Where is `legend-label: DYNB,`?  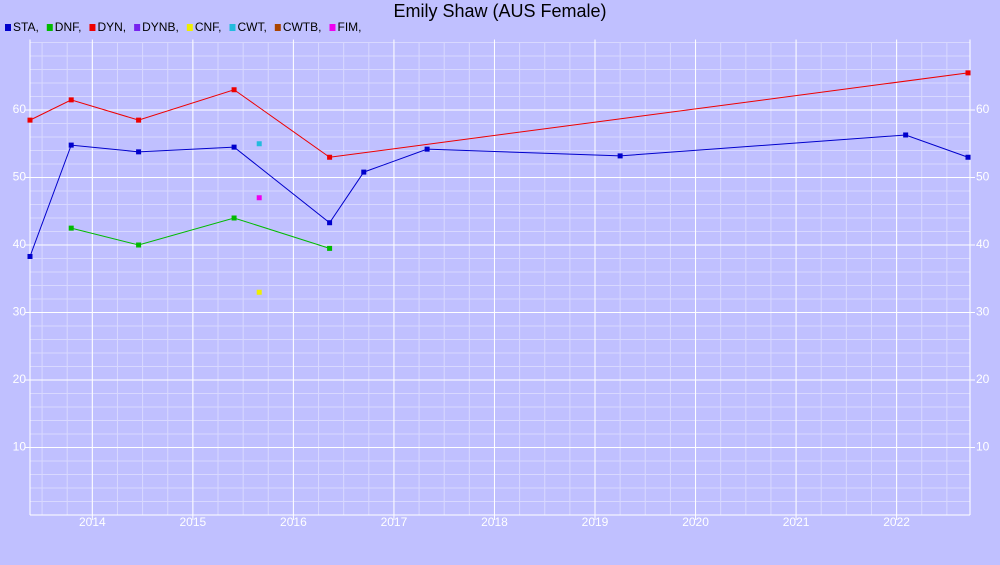
legend-label: DYNB, is located at coordinates (160, 27).